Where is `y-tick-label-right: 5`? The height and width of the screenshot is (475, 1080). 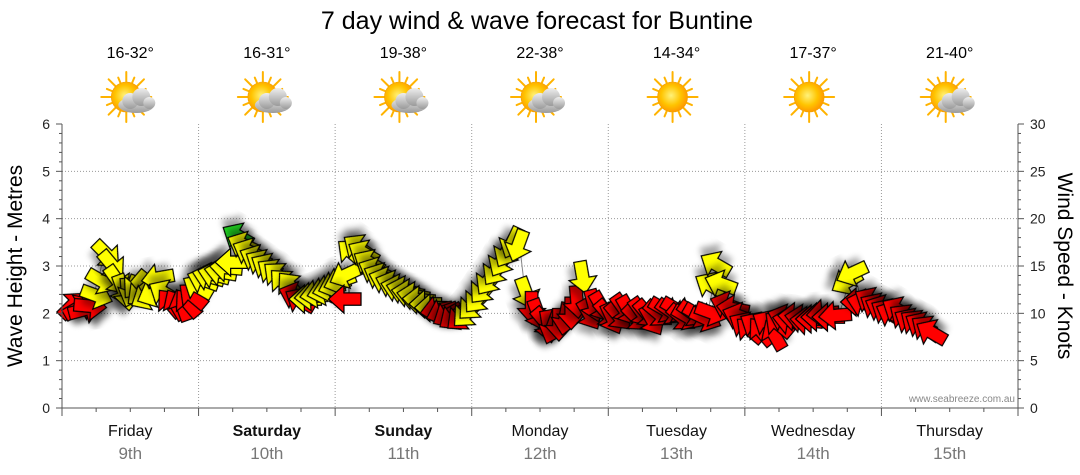
y-tick-label-right: 5 is located at coordinates (1034, 361).